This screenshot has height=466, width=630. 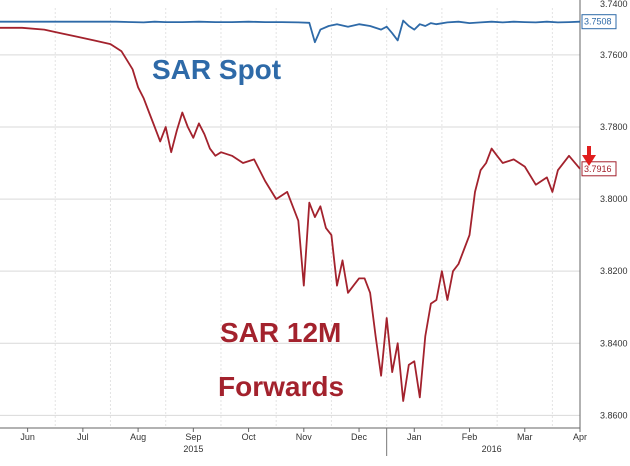 I want to click on x-tick-label: Aug, so click(x=138, y=437).